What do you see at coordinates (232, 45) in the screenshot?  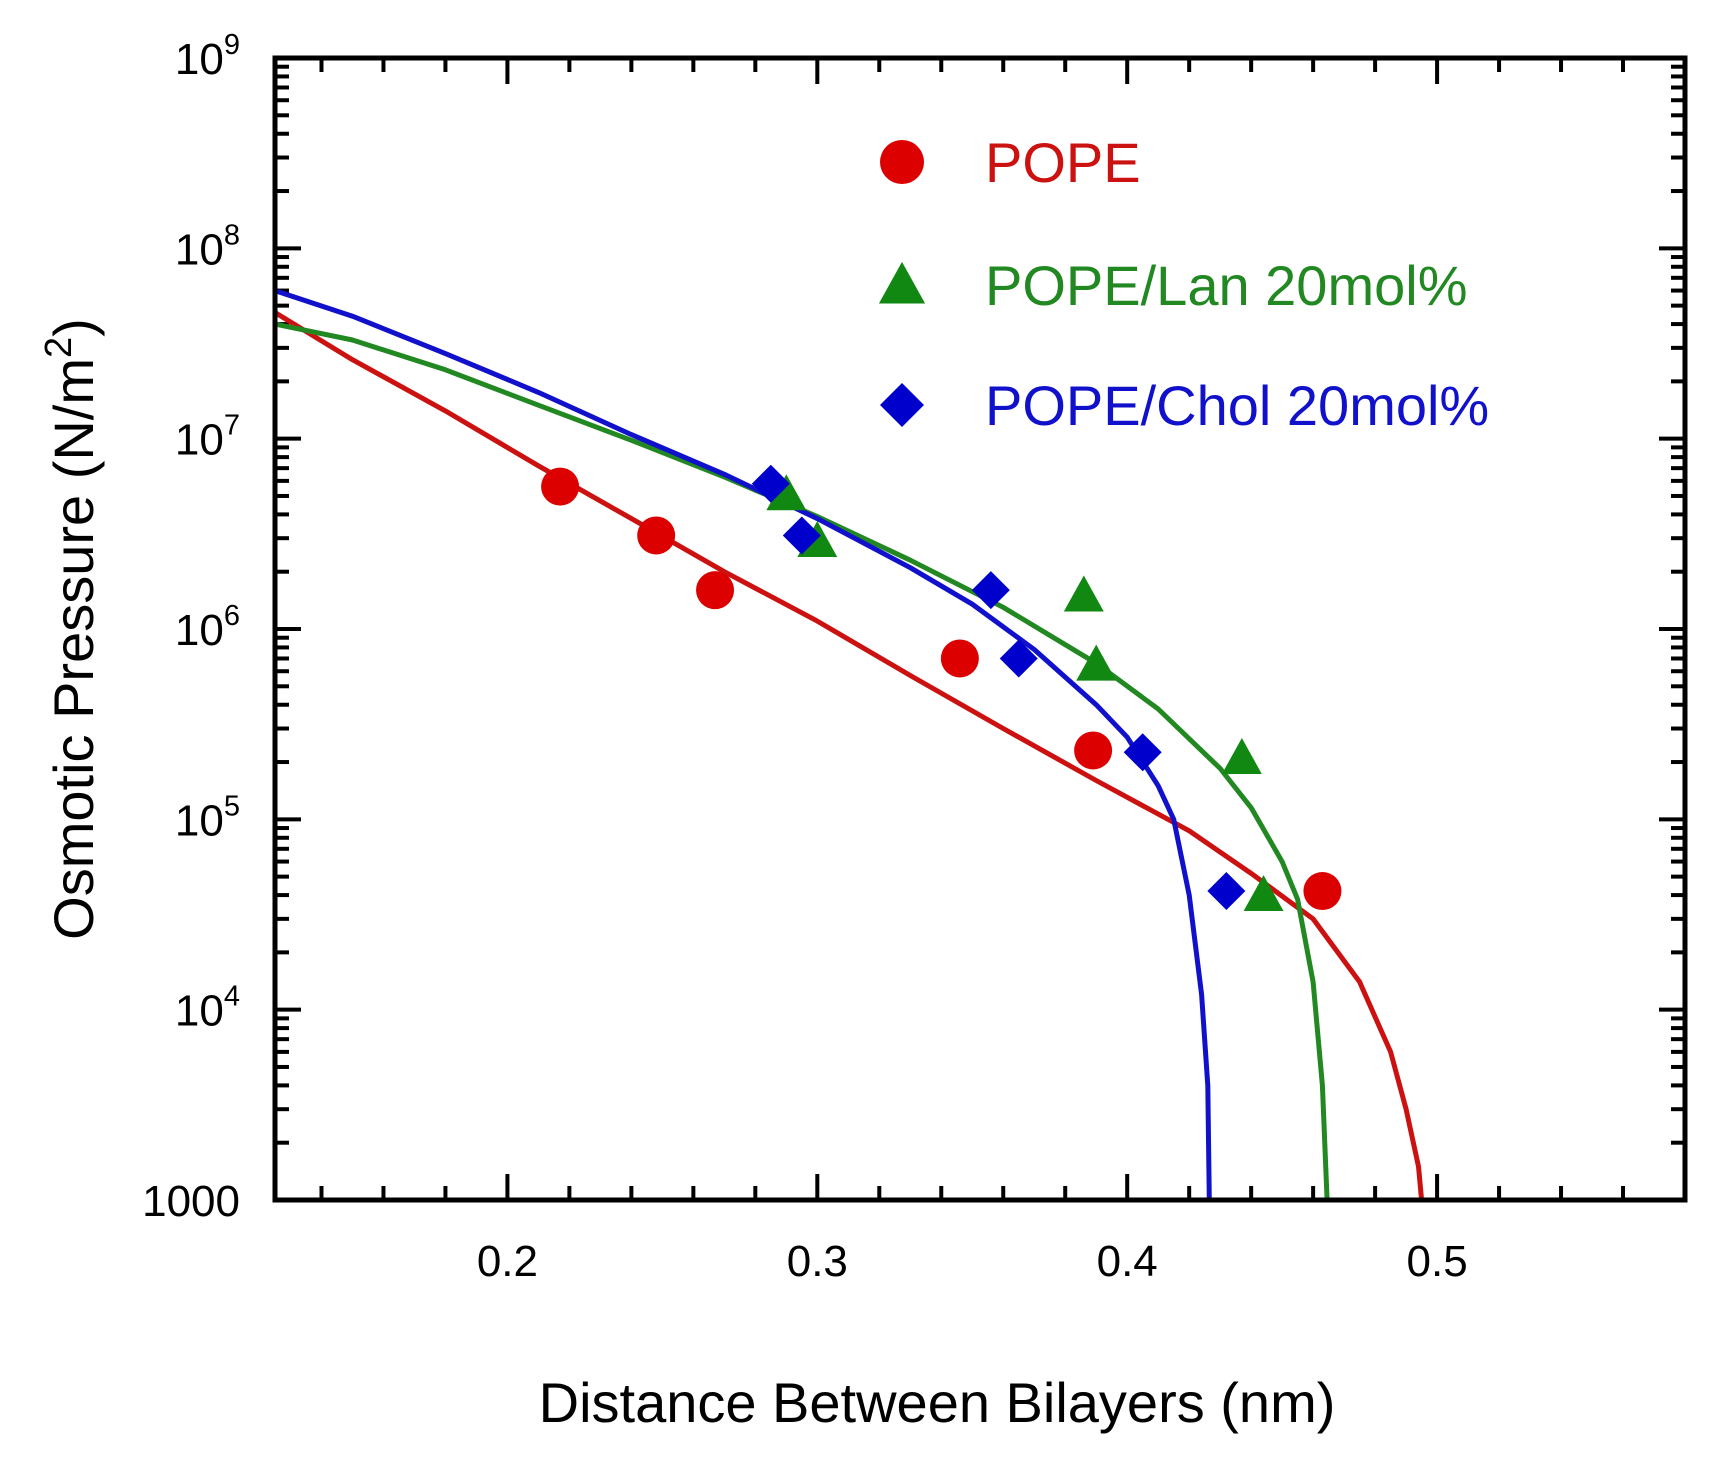 I see `y-tick-exponent: 9` at bounding box center [232, 45].